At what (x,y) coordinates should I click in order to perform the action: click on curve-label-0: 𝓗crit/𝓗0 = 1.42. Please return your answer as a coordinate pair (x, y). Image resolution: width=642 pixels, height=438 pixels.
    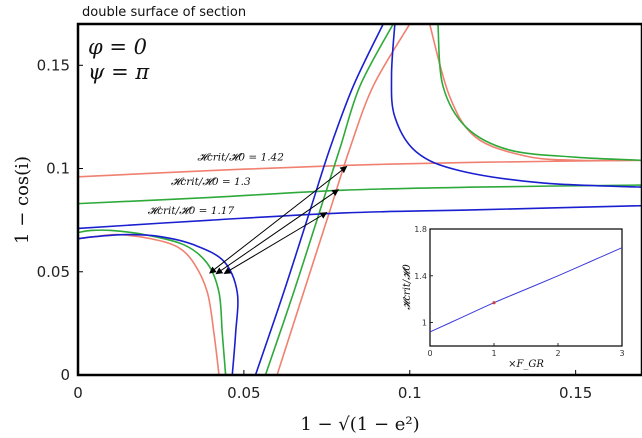
    Looking at the image, I should click on (240, 157).